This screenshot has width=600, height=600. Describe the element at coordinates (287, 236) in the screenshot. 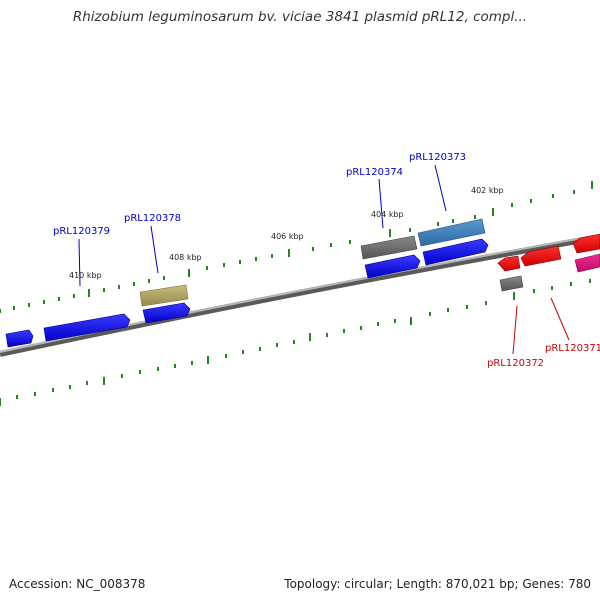

I see `scale-label-406: 406 kbp` at that location.